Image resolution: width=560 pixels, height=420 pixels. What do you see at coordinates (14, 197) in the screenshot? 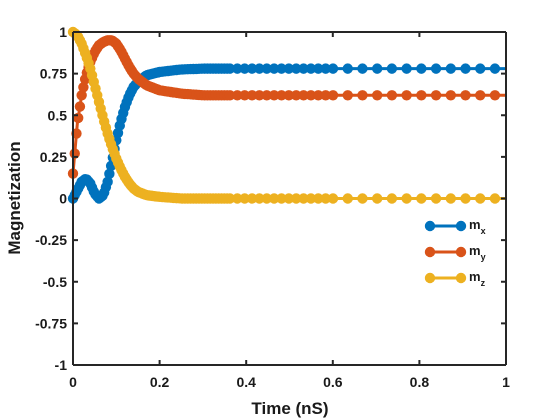
I see `y-axis-label: Magnetization` at bounding box center [14, 197].